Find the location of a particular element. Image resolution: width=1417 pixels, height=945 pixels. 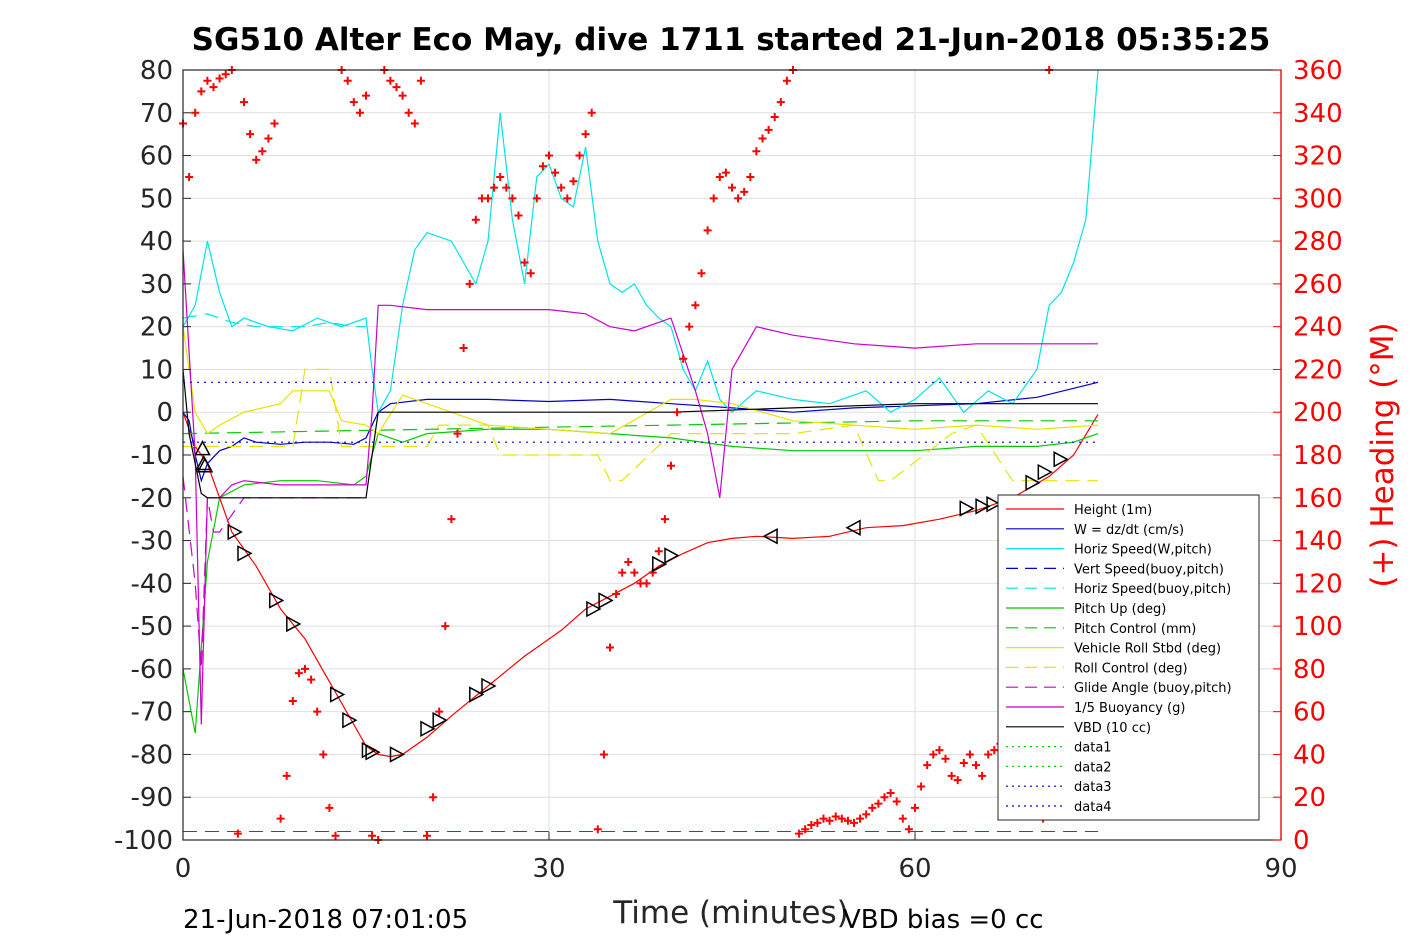

y-right-tick-label: 100 is located at coordinates (1318, 627).